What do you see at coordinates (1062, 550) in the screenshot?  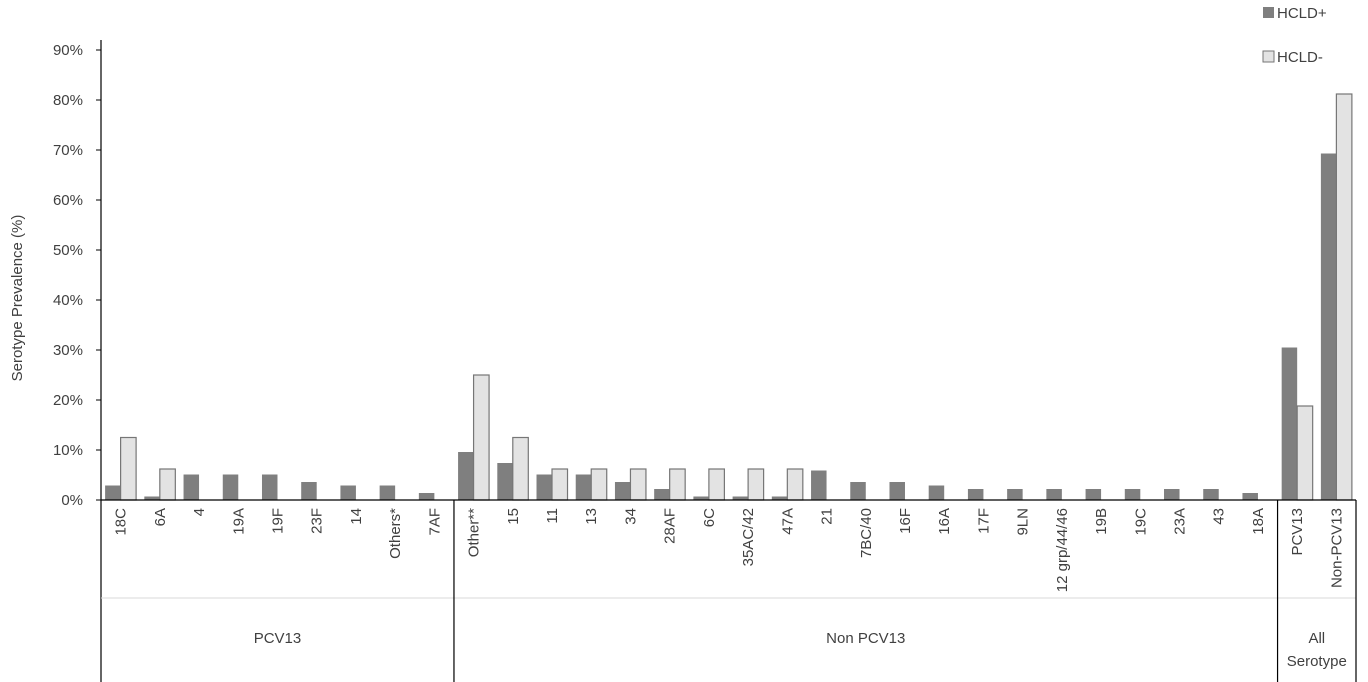 I see `category-label: 12 grp/44/46` at bounding box center [1062, 550].